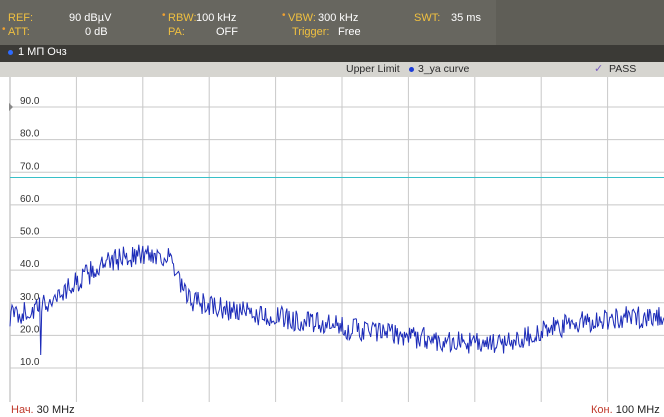  What do you see at coordinates (30, 101) in the screenshot?
I see `y-tick-label: 90.0` at bounding box center [30, 101].